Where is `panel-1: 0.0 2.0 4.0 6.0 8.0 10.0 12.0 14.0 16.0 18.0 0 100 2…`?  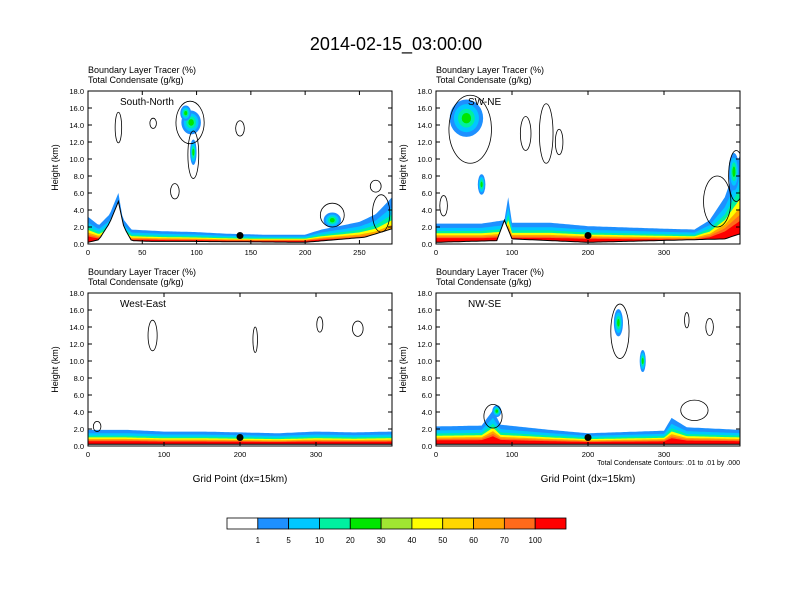
panel-1: 0.0 2.0 4.0 6.0 8.0 10.0 12.0 14.0 16.0 18.0 0 100 2… is located at coordinates (569, 161).